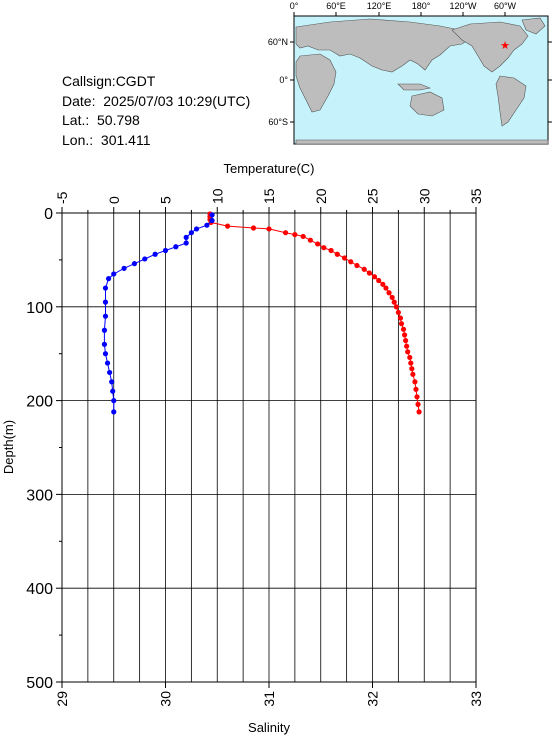  What do you see at coordinates (414, 87) in the screenshot?
I see `land-indonesia` at bounding box center [414, 87].